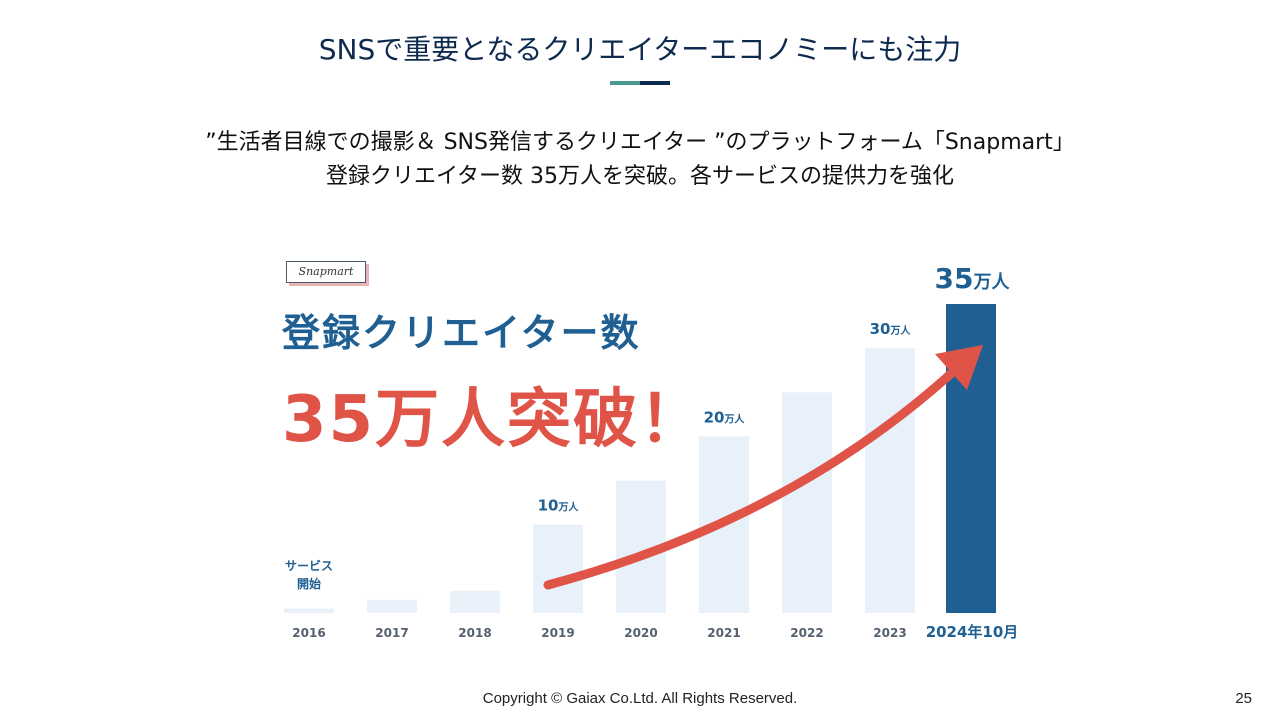 The width and height of the screenshot is (1280, 720). What do you see at coordinates (308, 633) in the screenshot?
I see `x-tick-label: 2016` at bounding box center [308, 633].